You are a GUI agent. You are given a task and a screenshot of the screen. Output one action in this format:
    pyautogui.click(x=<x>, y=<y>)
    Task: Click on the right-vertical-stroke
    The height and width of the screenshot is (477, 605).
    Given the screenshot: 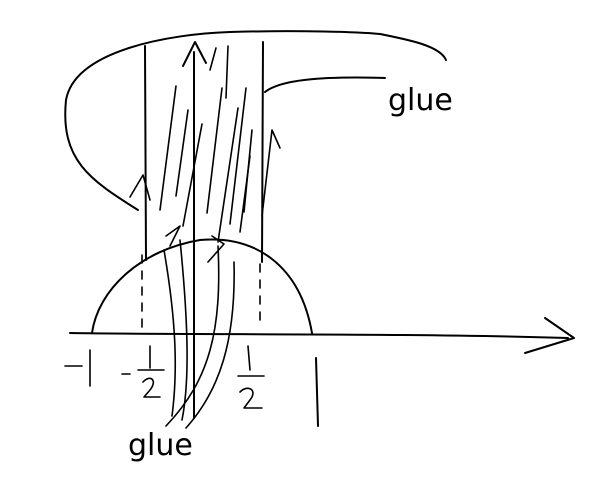 What is the action you would take?
    pyautogui.click(x=317, y=392)
    